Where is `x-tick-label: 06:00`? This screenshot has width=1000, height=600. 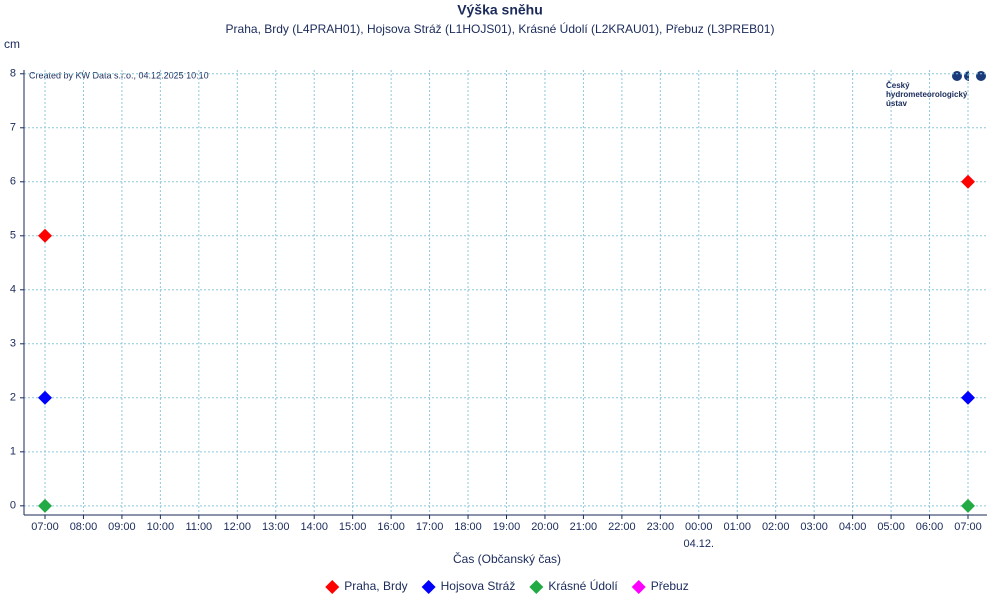 x-tick-label: 06:00 is located at coordinates (930, 527).